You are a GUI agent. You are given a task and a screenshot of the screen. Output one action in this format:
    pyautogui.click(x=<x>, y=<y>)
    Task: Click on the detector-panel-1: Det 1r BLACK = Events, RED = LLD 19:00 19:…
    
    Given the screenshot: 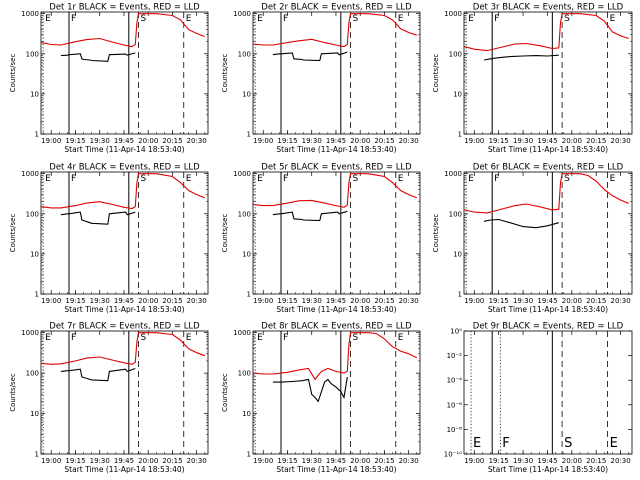 What is the action you would take?
    pyautogui.click(x=109, y=78)
    